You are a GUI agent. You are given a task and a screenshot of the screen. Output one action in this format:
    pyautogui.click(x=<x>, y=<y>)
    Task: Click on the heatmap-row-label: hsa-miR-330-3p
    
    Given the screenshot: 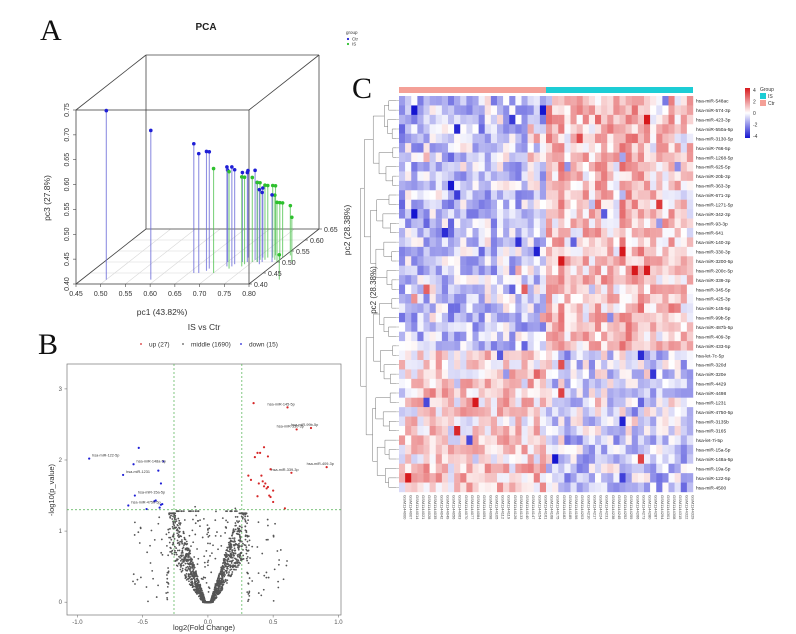 What is the action you would take?
    pyautogui.click(x=713, y=253)
    